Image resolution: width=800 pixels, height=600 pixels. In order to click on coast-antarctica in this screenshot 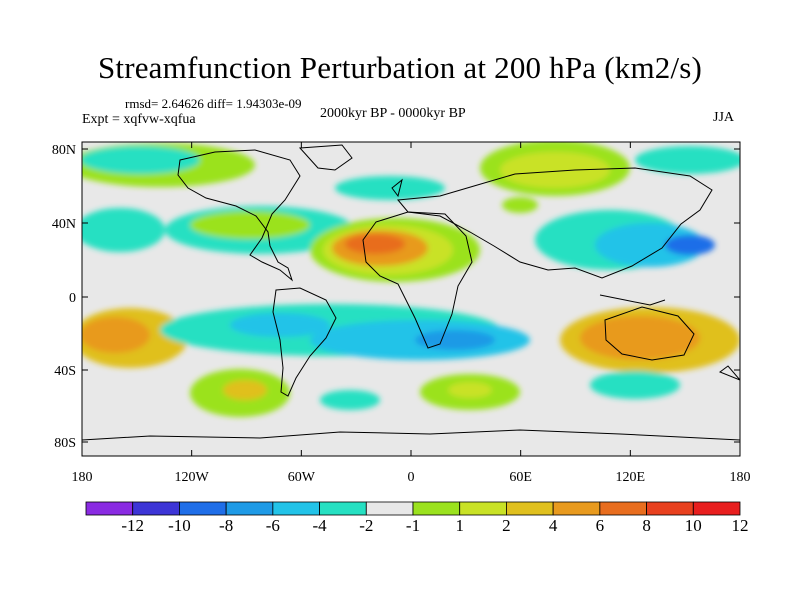, I will do `click(411, 435)`.